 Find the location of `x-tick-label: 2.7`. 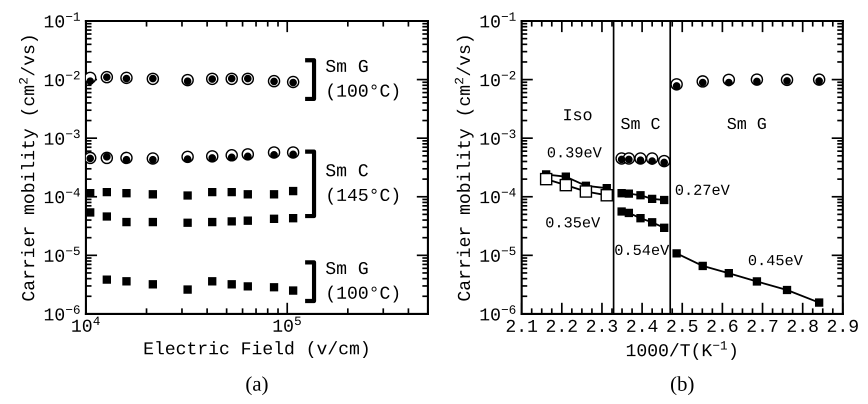

x-tick-label: 2.7 is located at coordinates (763, 326).